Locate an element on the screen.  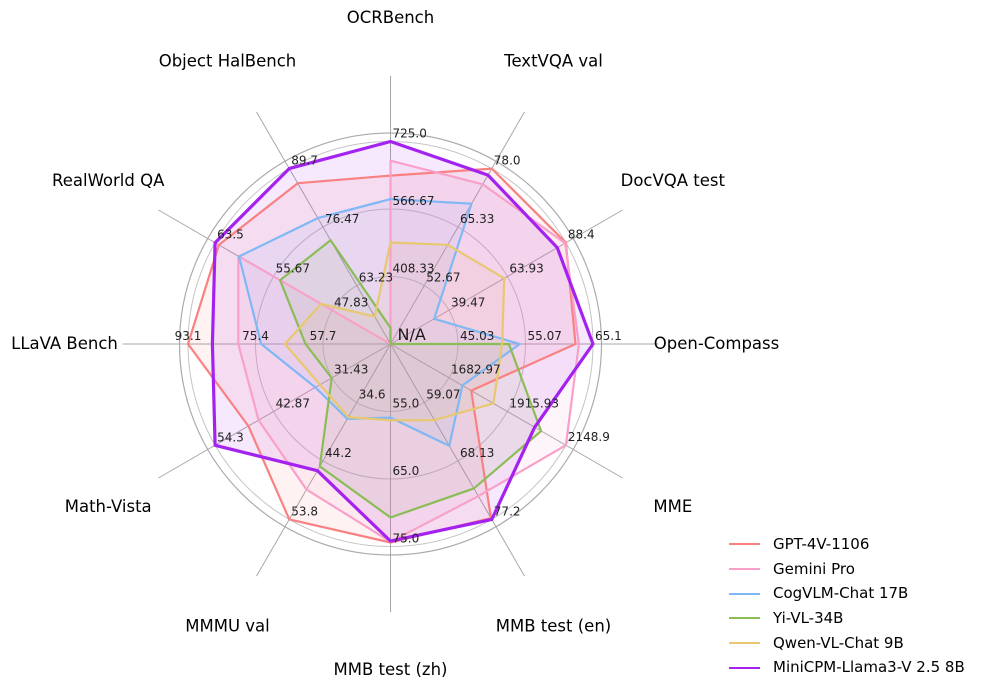
legend-item: Yi-VL-34B is located at coordinates (847, 618).